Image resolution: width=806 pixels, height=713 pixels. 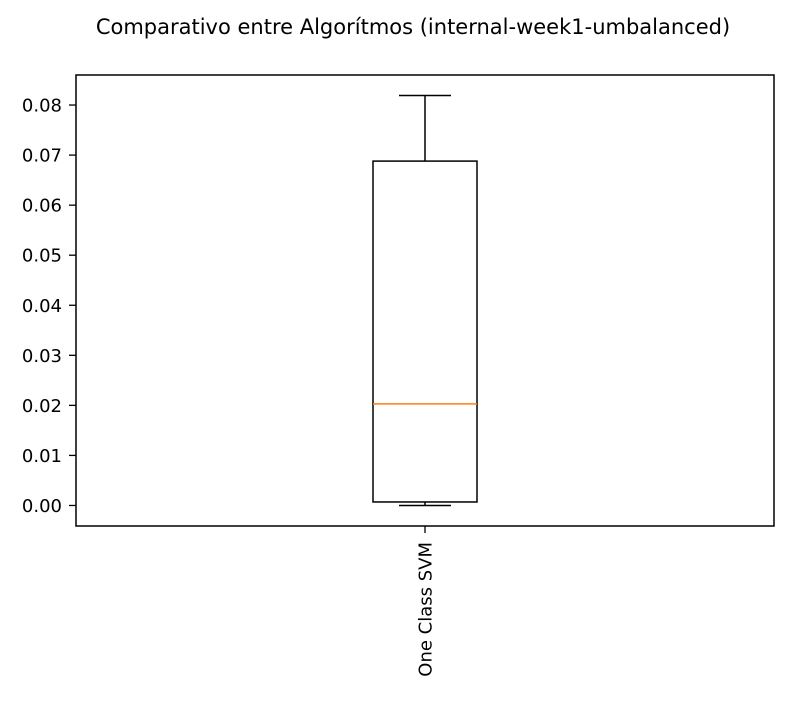 I want to click on x-axis: One Class SVM, so click(x=426, y=601).